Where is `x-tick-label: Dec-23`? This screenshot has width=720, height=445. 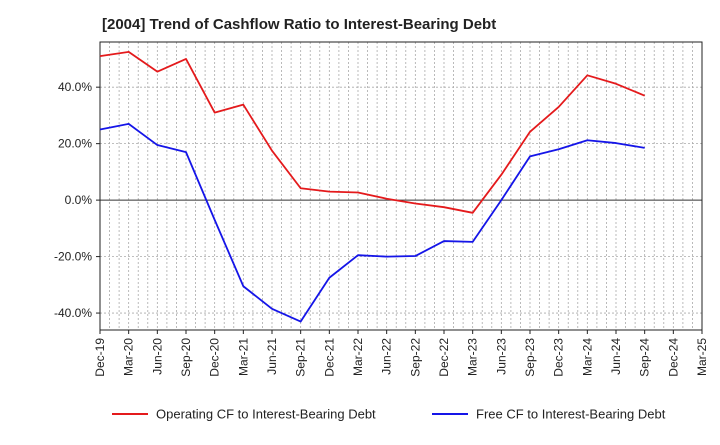
x-tick-label: Dec-23 is located at coordinates (559, 357).